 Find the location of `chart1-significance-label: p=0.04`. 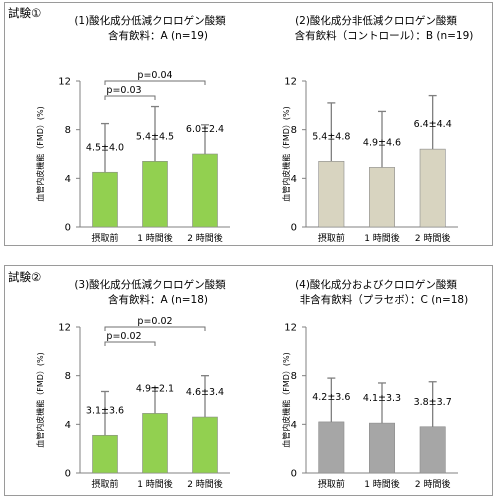

chart1-significance-label: p=0.04 is located at coordinates (154, 75).